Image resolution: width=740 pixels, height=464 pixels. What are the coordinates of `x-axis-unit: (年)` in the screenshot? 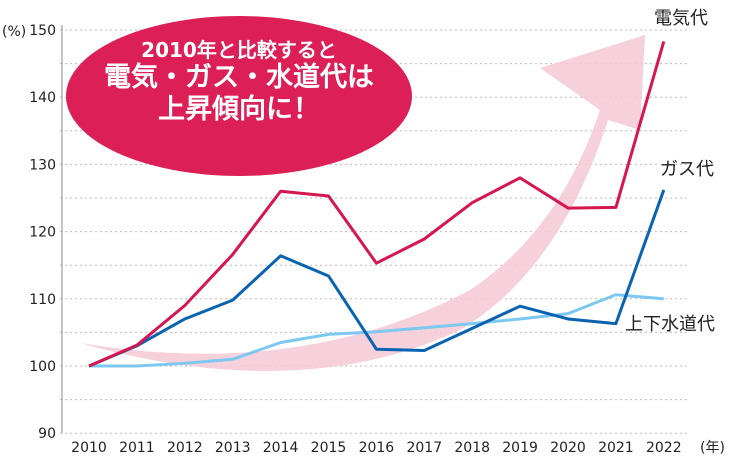 It's located at (712, 448).